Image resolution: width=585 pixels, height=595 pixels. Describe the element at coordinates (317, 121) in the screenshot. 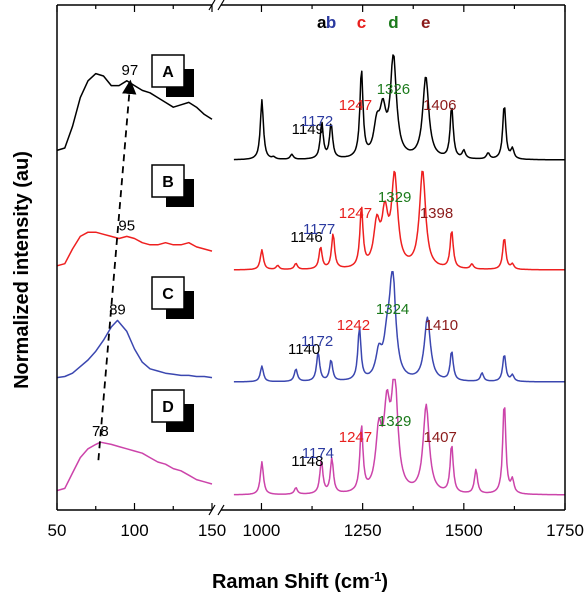

I see `series-A-peak-label: 1172` at that location.